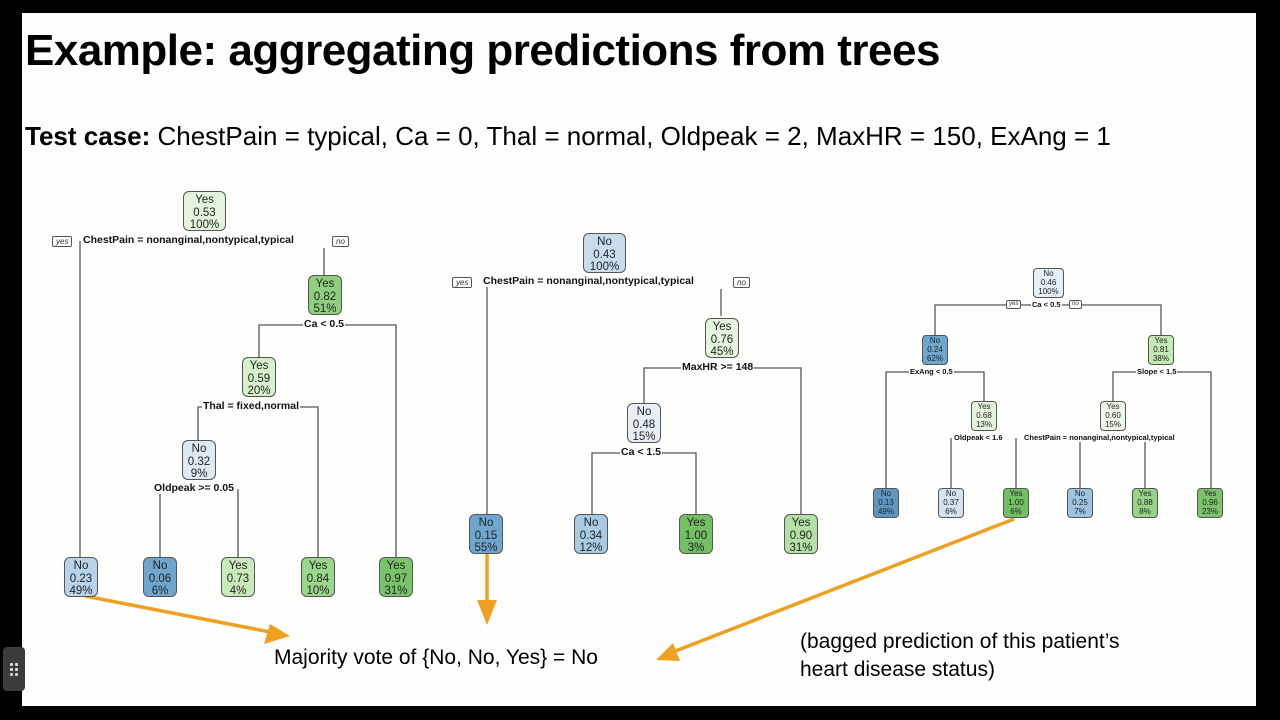  Describe the element at coordinates (983, 424) in the screenshot. I see `node-pct: 13%` at that location.